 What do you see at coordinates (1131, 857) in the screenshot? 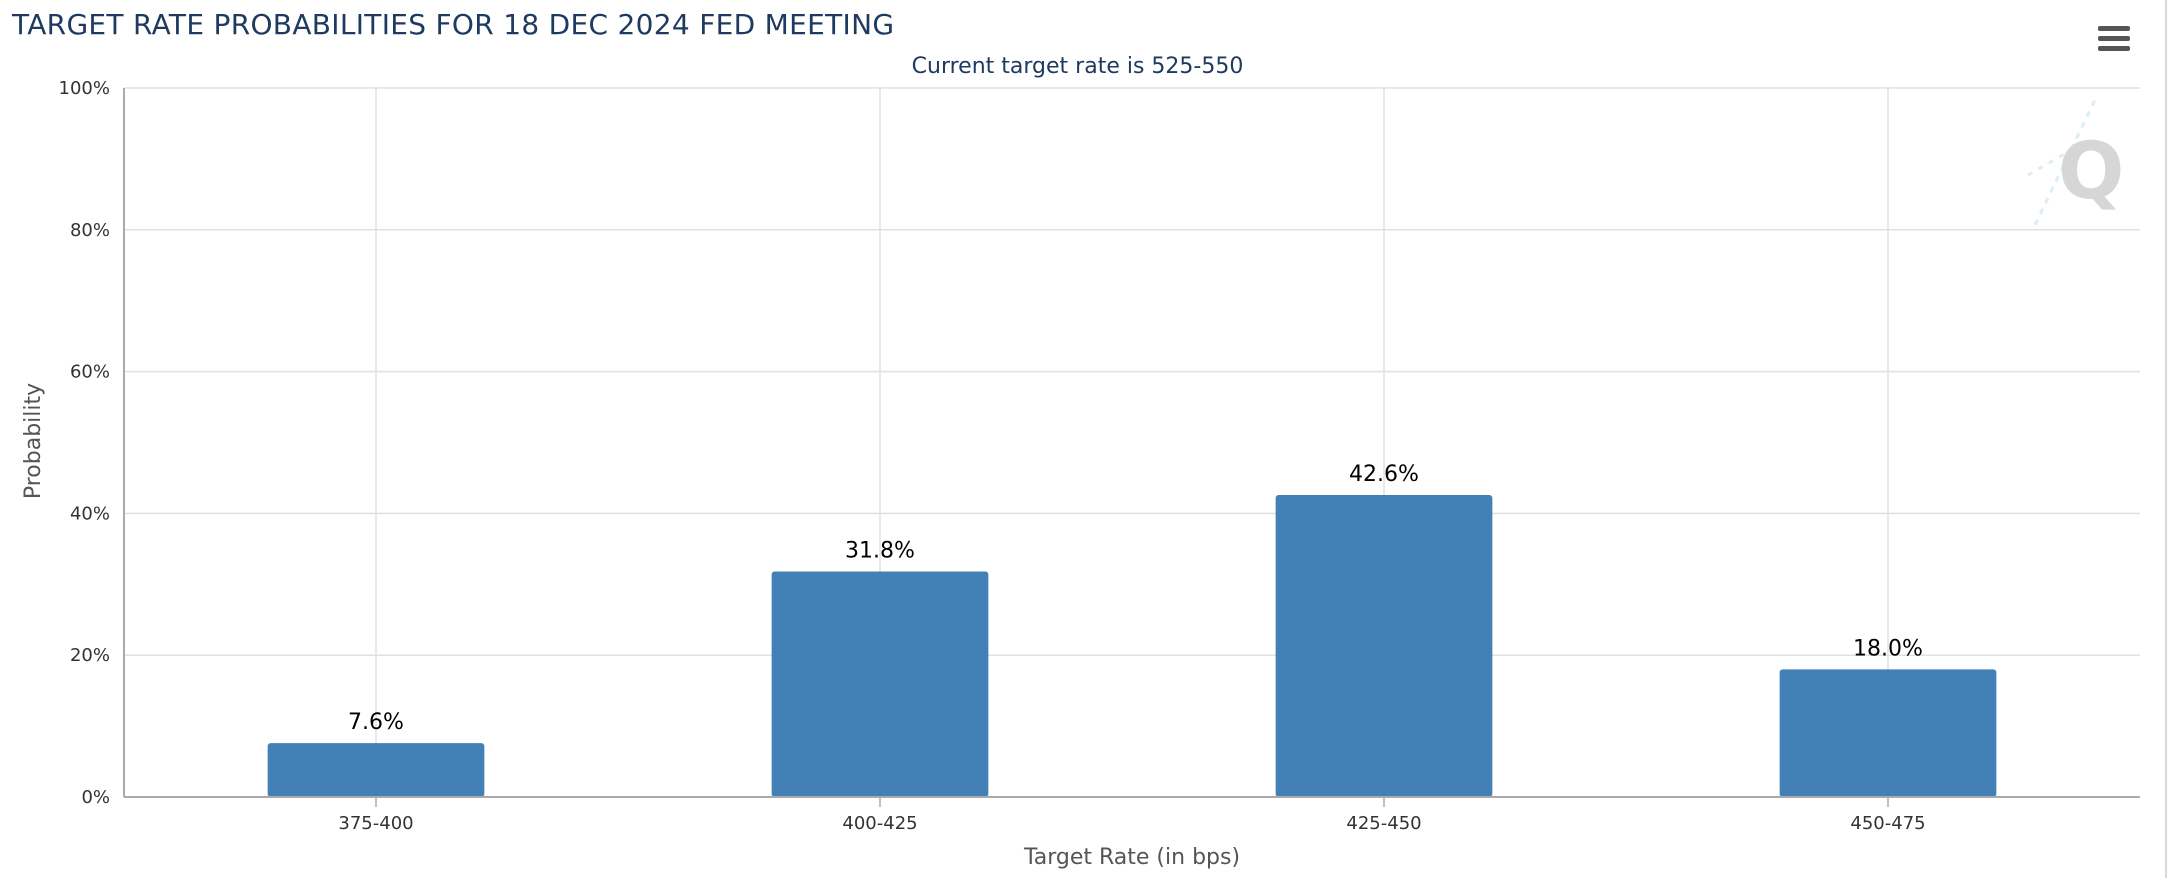
I see `x-axis-title: Target Rate (in bps)` at bounding box center [1131, 857].